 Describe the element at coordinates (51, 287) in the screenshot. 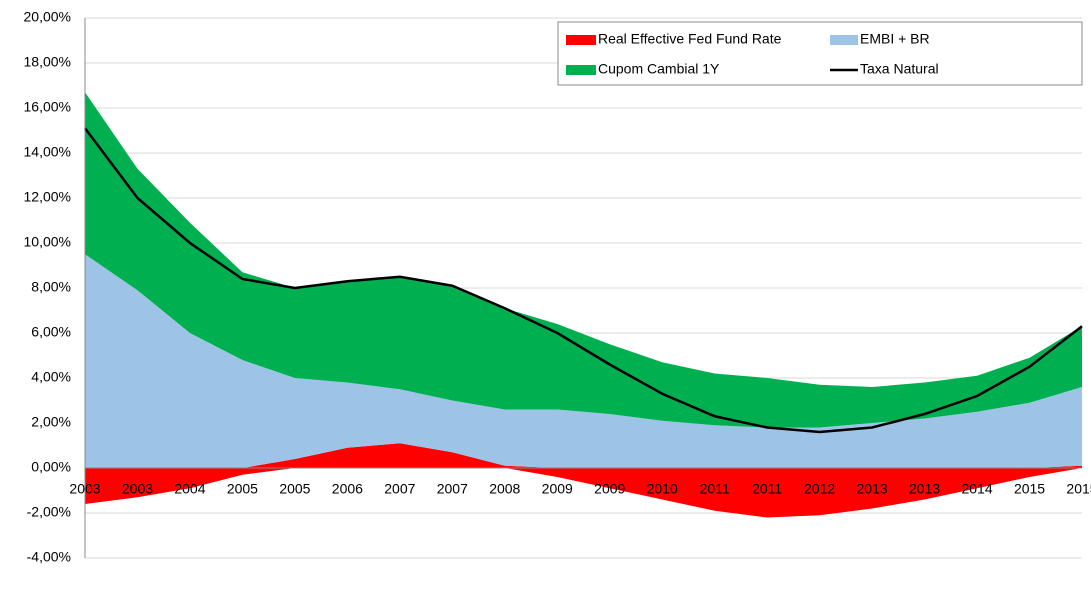

I see `y-tick-label: 8,00%` at that location.